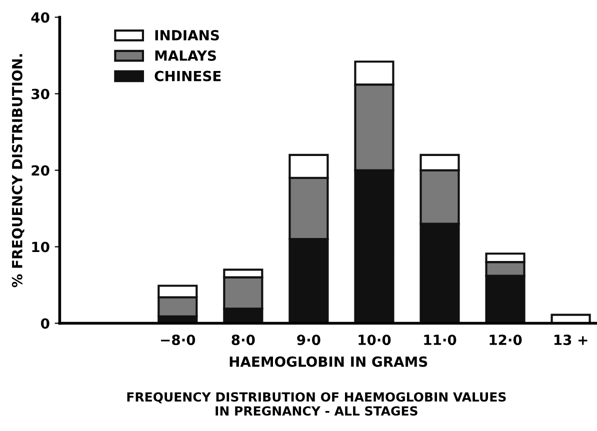  I want to click on y-tick-label: 40, so click(40, 17).